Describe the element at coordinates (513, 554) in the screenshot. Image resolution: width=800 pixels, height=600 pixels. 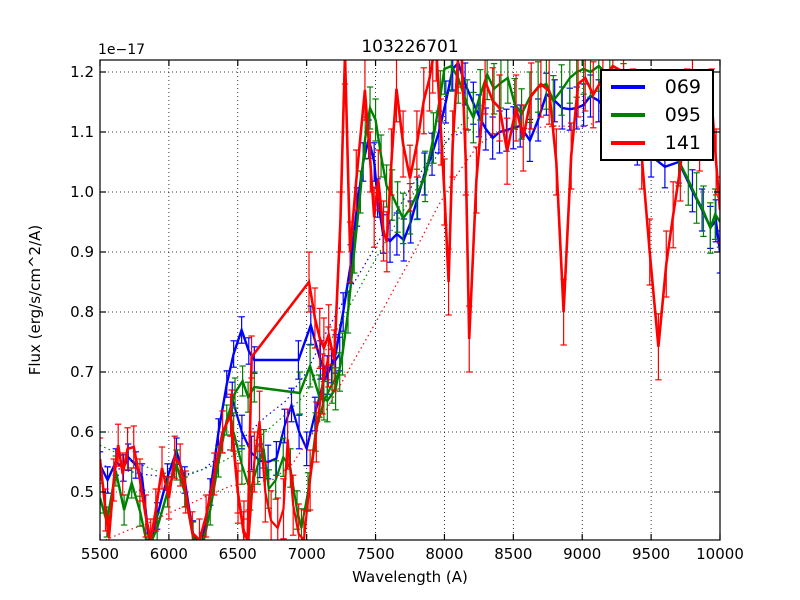
I see `x-tick-label: 8500` at that location.